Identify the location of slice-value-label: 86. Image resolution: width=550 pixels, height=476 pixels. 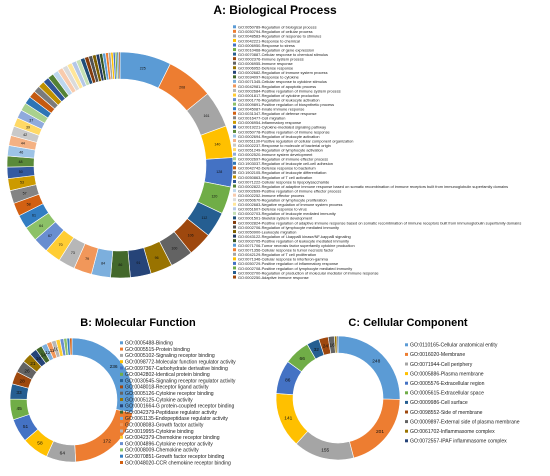
(288, 380).